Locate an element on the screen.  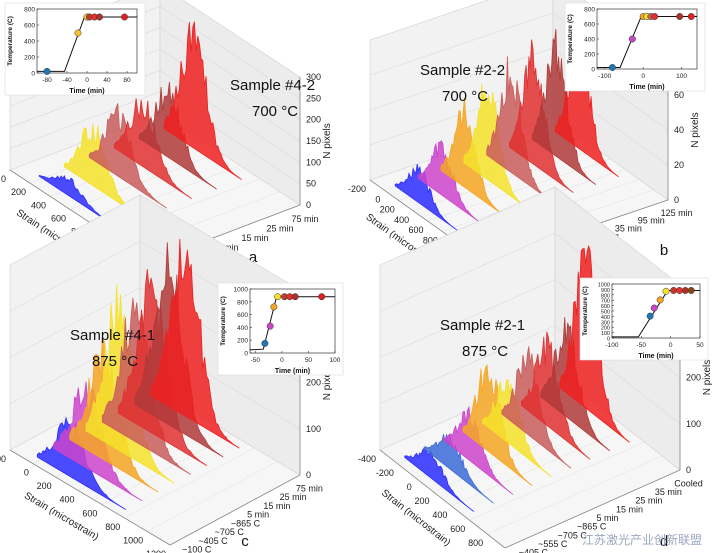
z-tick-label: 300 is located at coordinates (313, 77).